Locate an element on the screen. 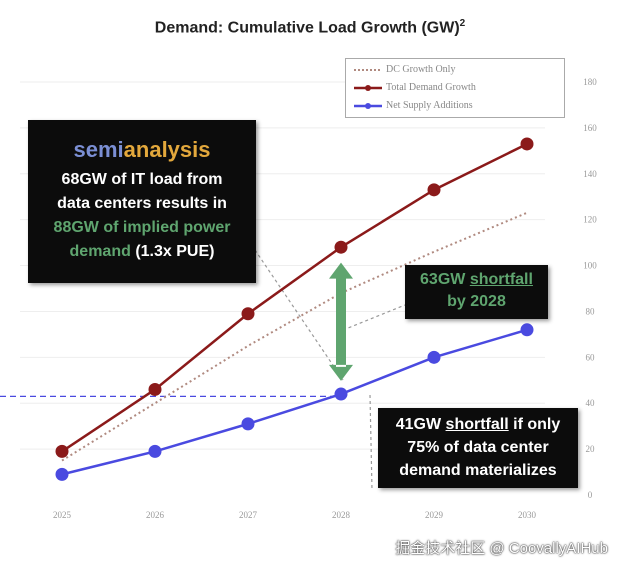  legend-item-net-supply: Net Supply Additions is located at coordinates (413, 106).